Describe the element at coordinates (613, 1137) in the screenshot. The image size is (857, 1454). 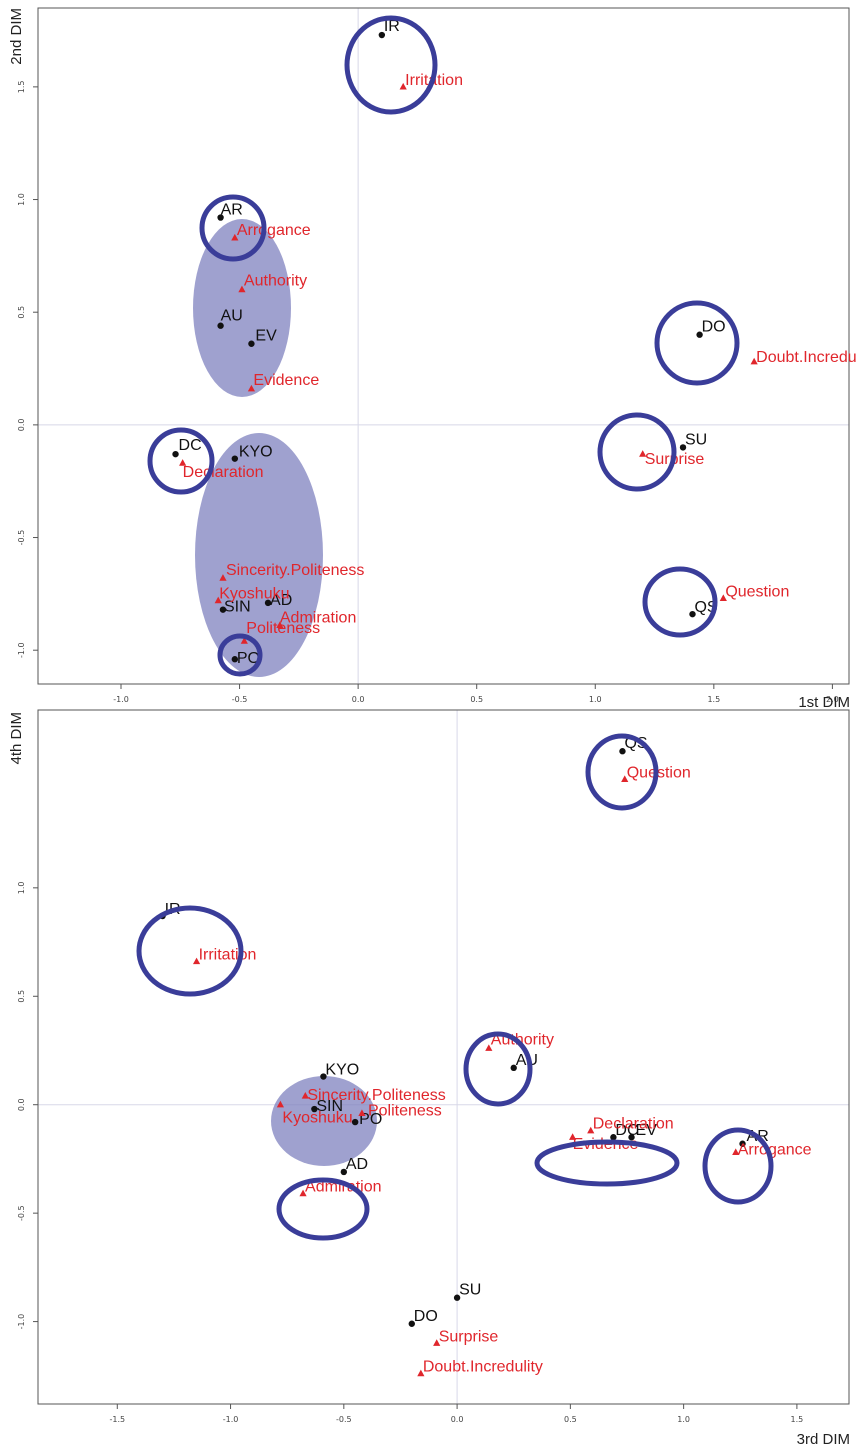
I see `panel-2-point-dc` at that location.